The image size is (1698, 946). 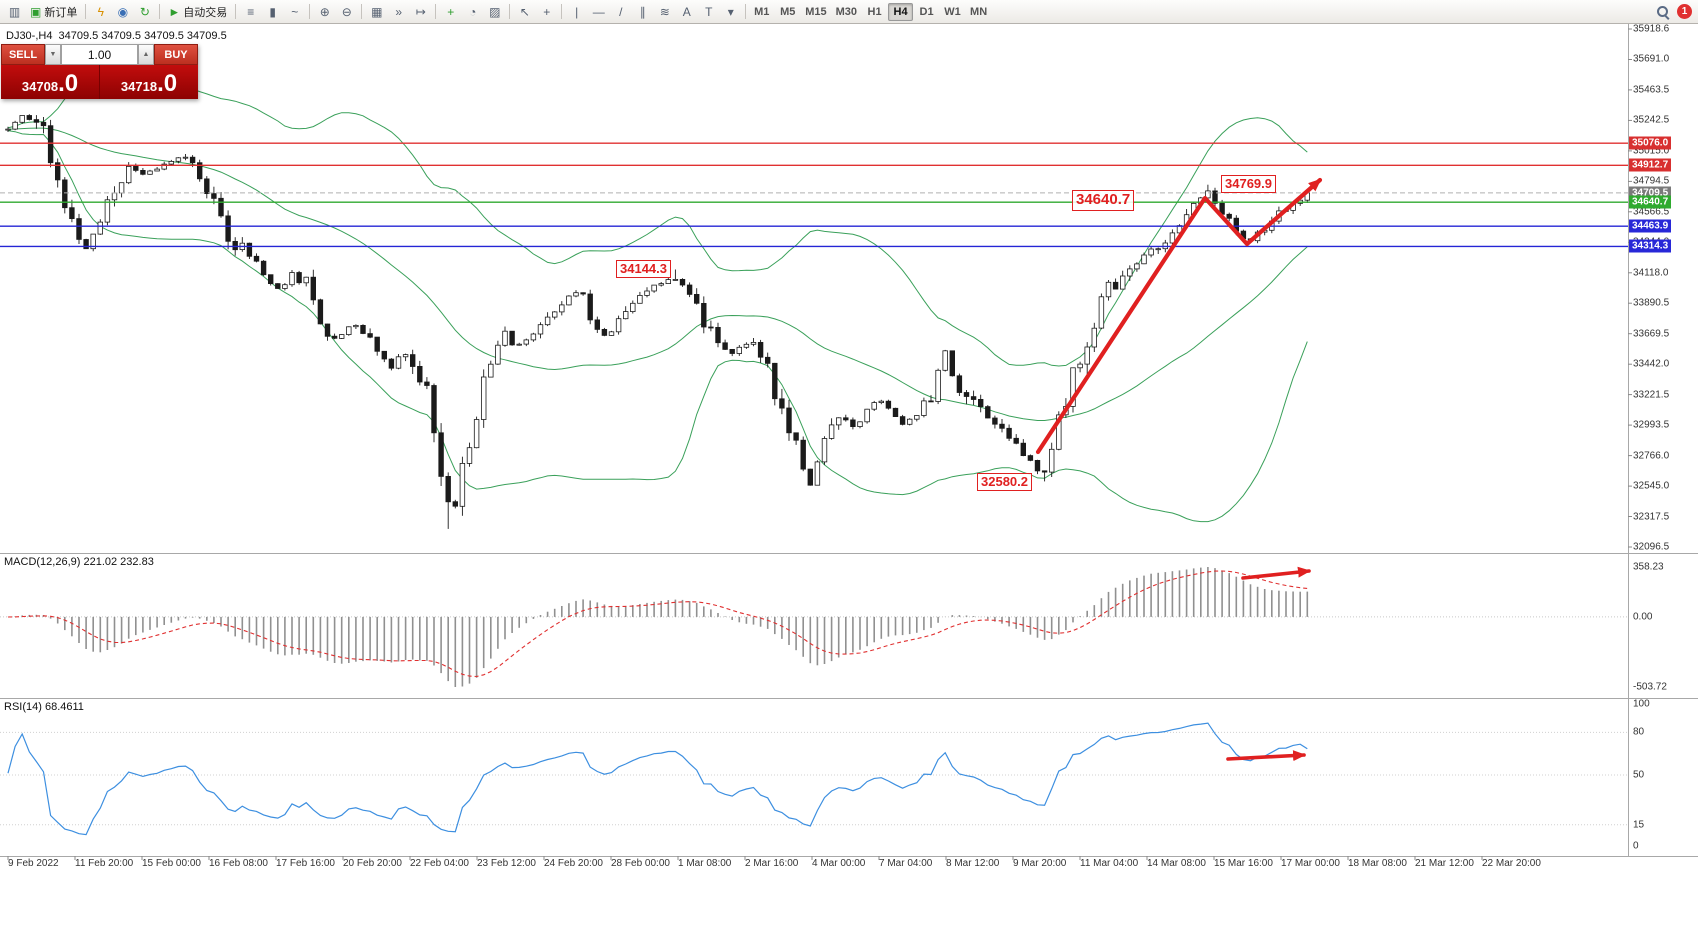 What do you see at coordinates (324, 12) in the screenshot?
I see `zoom-in-button: ⊕` at bounding box center [324, 12].